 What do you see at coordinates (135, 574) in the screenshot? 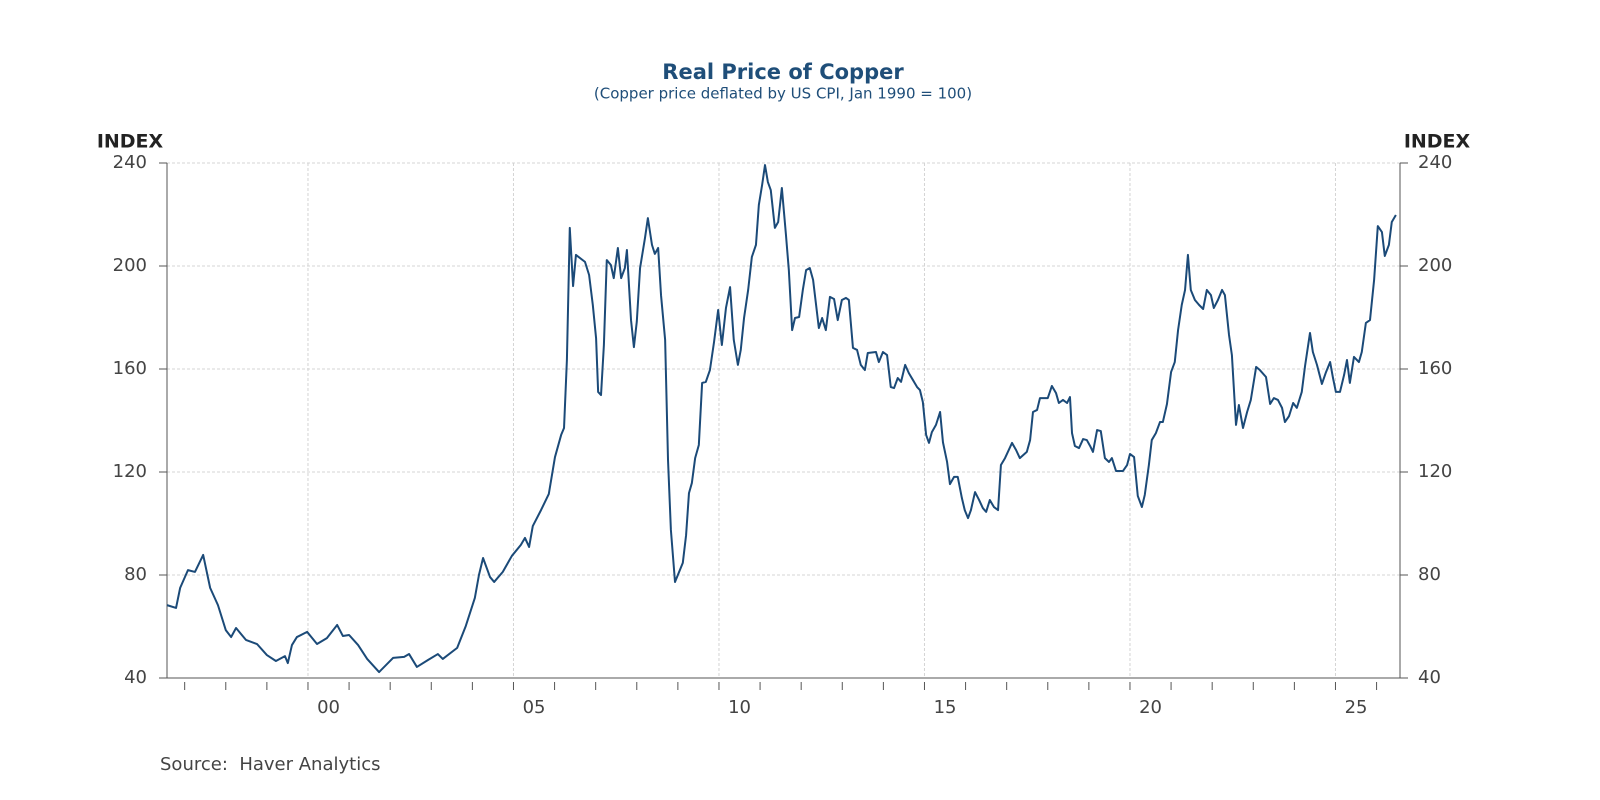
I see `y-tick-label: 80` at bounding box center [135, 574].